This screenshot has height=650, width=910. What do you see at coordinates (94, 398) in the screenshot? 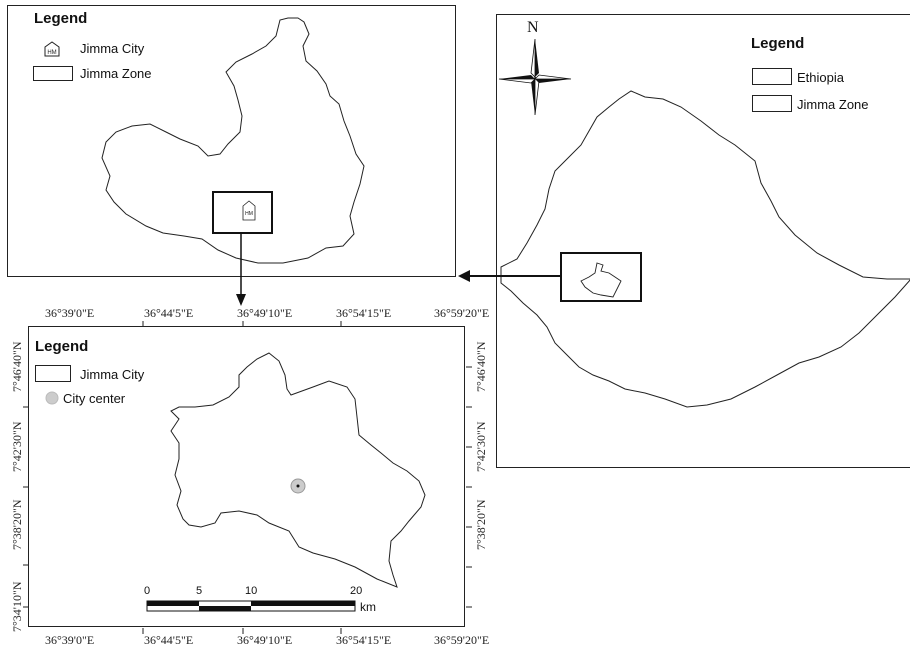
I see `city-legend-center-label: City center` at bounding box center [94, 398].